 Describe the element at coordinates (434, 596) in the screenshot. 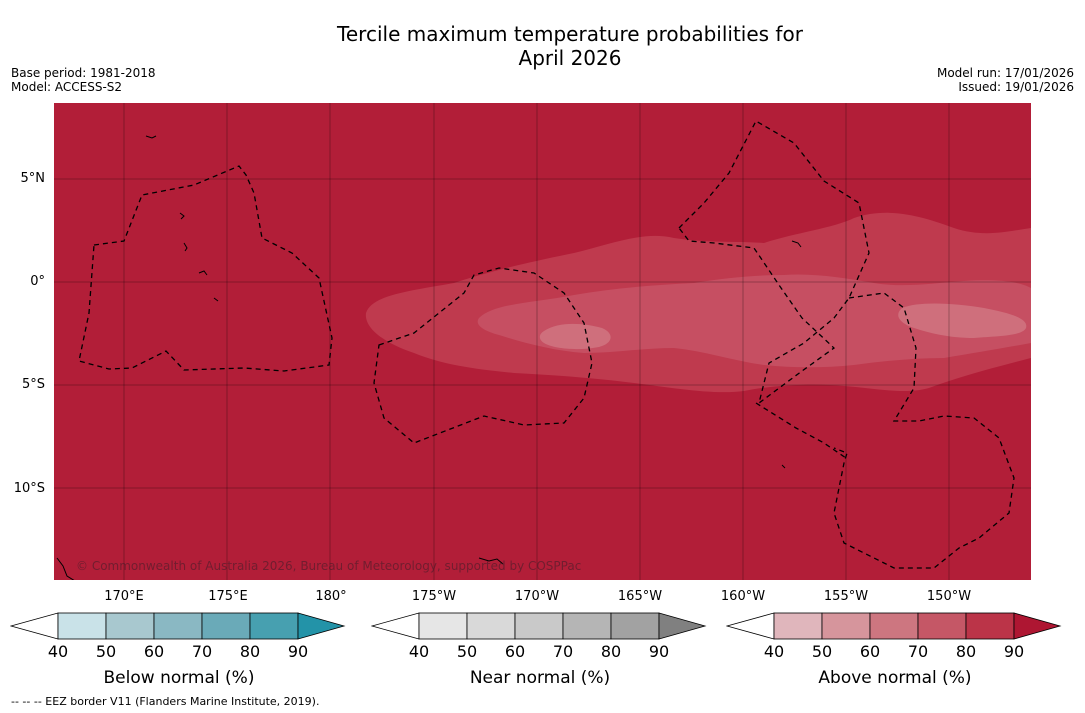

I see `lon-label-175w: 175°W` at that location.